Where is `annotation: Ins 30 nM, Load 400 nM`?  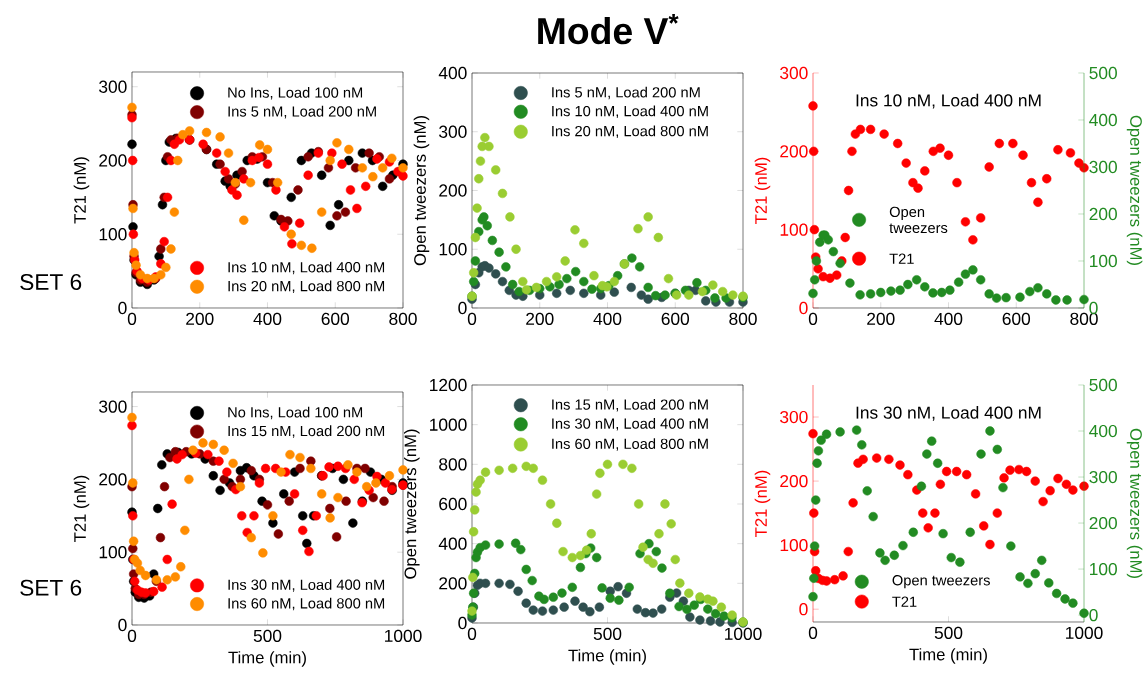
annotation: Ins 30 nM, Load 400 nM is located at coordinates (948, 413).